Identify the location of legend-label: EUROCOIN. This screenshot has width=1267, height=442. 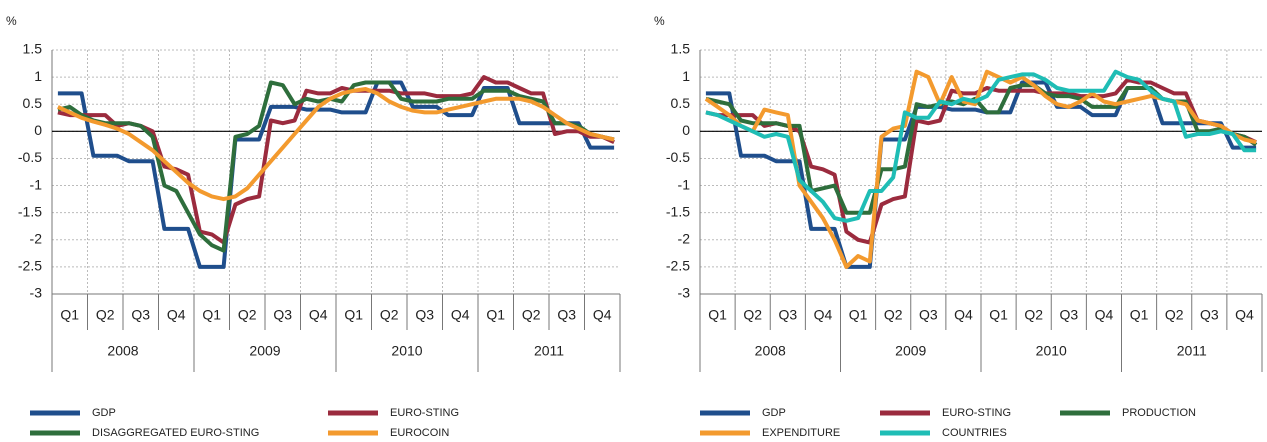
(419, 433).